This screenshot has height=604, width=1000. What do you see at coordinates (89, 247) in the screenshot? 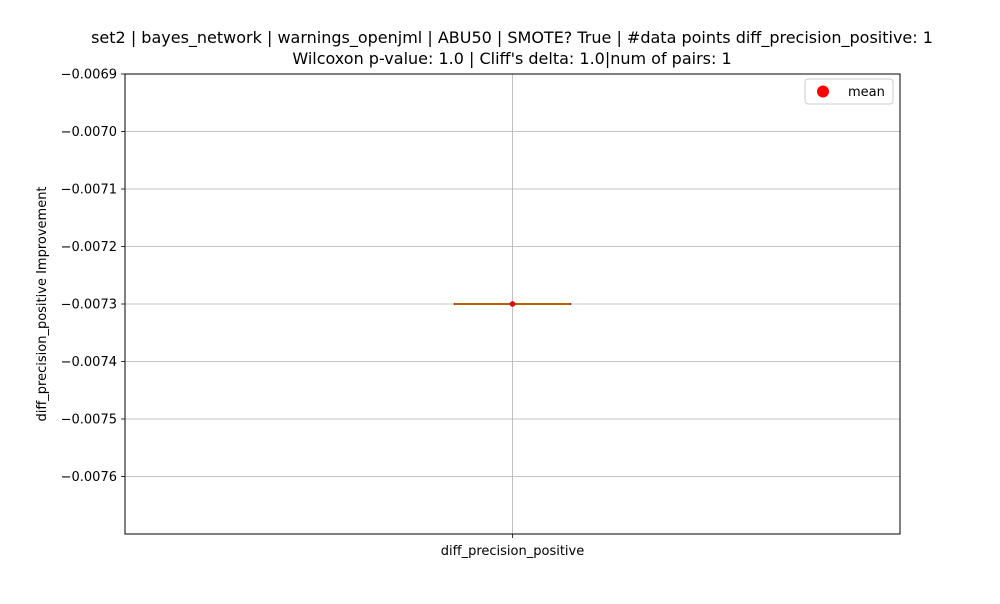
I see `y-tick-label: −0.0072` at bounding box center [89, 247].